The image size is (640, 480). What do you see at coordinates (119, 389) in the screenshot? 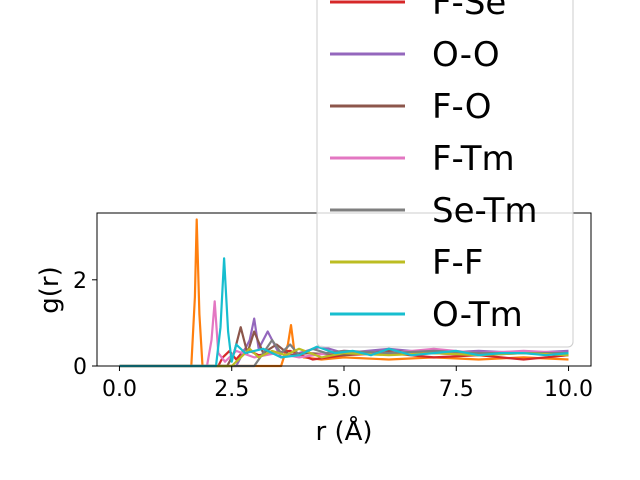
I see `x-tick-label: 0.0` at bounding box center [119, 389].